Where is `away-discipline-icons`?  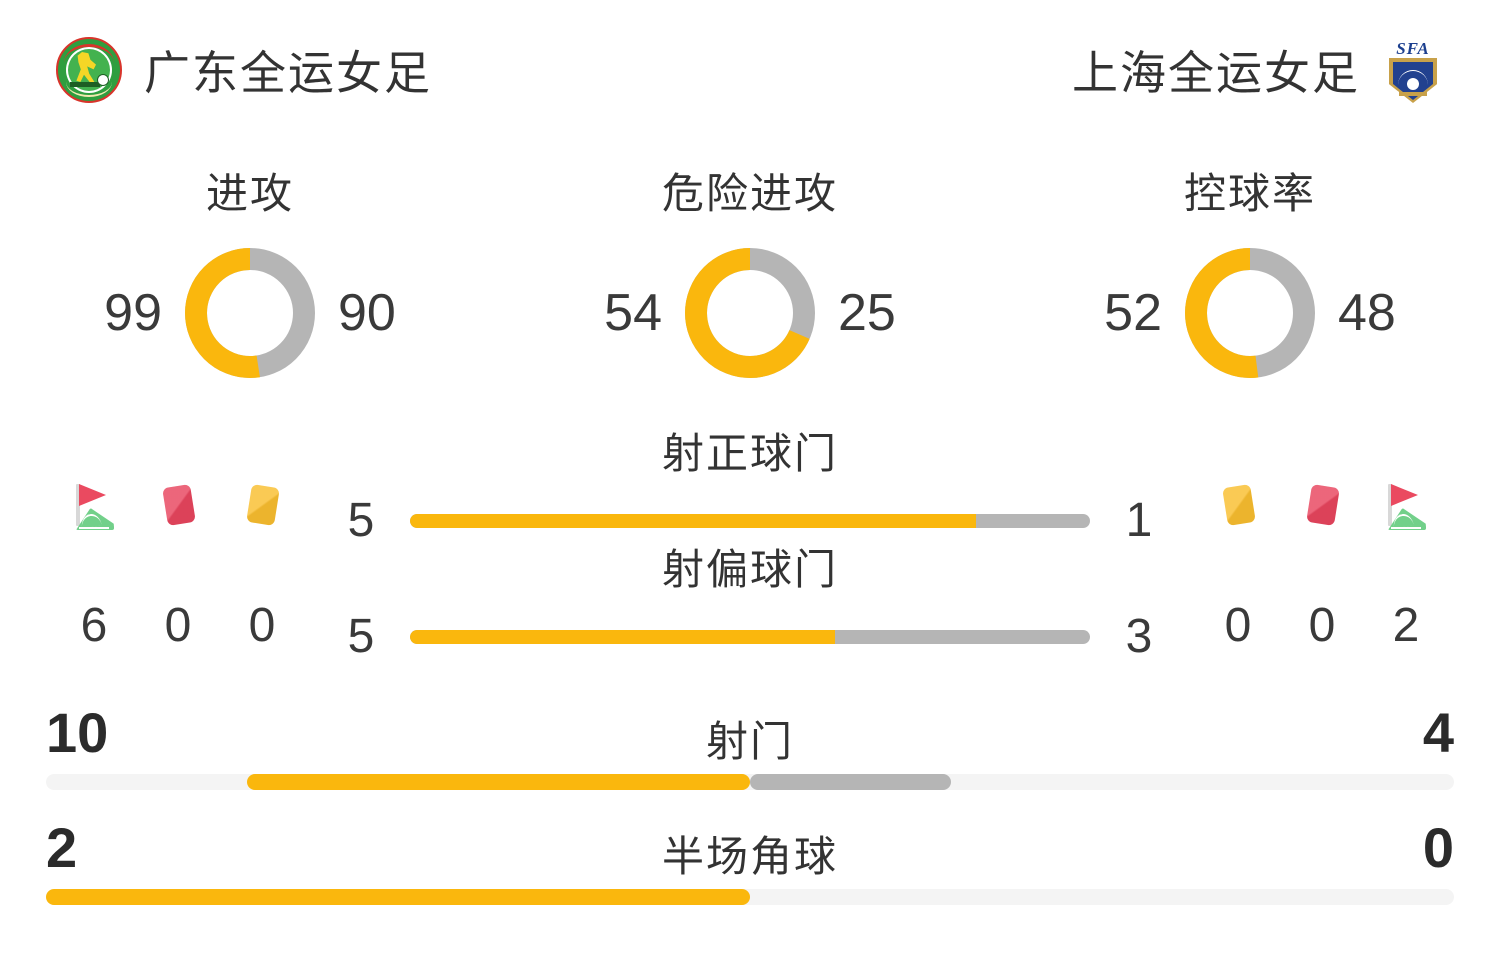
away-discipline-icons is located at coordinates (1322, 508).